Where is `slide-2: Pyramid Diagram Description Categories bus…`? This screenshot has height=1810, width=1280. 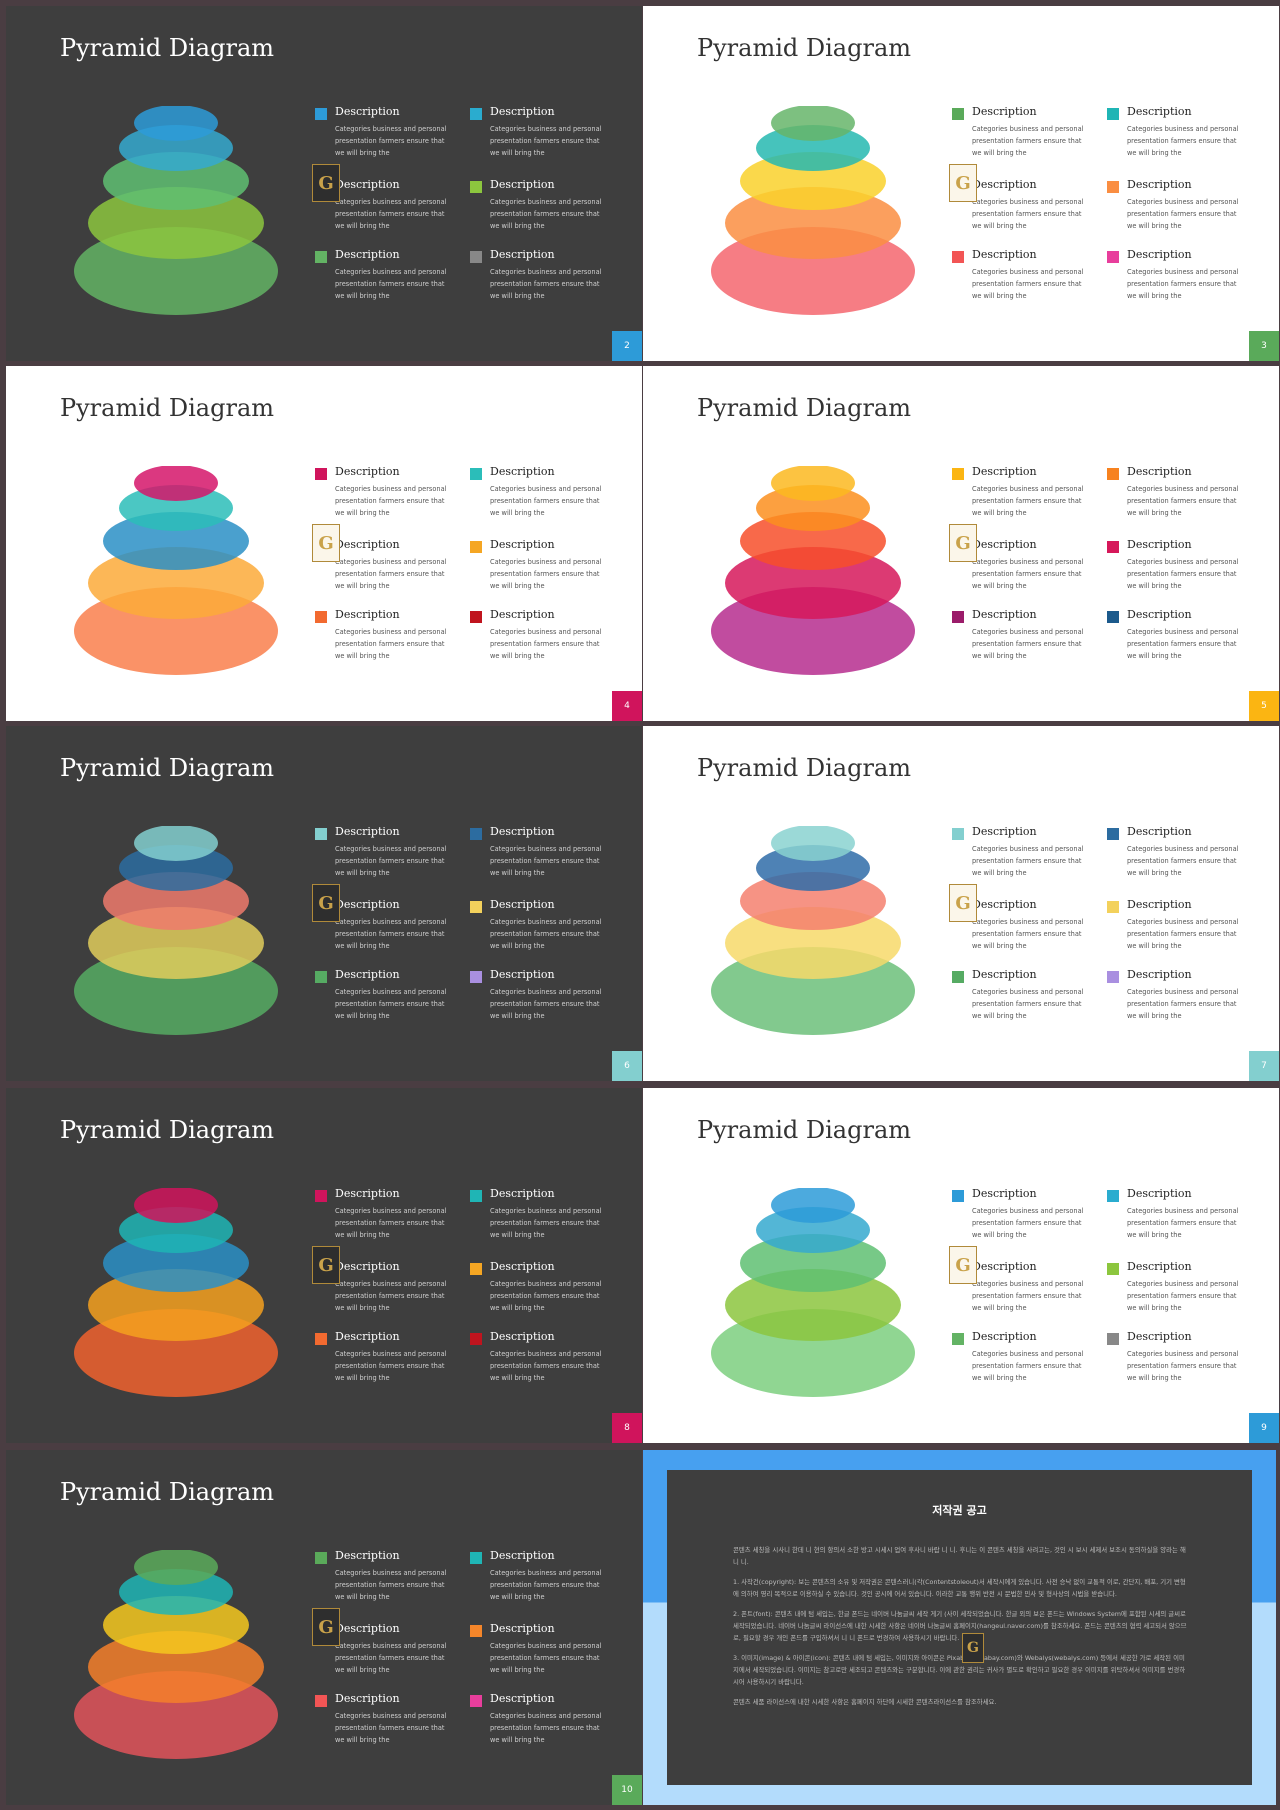 slide-2: Pyramid Diagram Description Categories bus… is located at coordinates (324, 183).